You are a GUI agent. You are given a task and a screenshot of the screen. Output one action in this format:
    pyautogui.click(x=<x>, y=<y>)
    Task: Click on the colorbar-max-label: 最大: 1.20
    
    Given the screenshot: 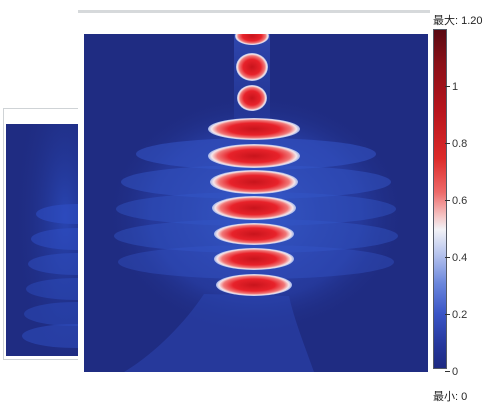 What is the action you would take?
    pyautogui.click(x=458, y=21)
    